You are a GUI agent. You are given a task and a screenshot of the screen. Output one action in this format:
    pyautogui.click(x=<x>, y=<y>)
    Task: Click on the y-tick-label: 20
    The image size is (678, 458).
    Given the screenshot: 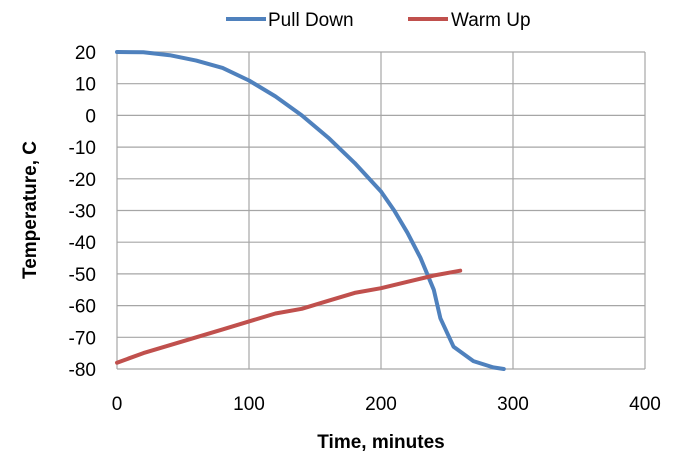 What is the action you would take?
    pyautogui.click(x=85, y=53)
    